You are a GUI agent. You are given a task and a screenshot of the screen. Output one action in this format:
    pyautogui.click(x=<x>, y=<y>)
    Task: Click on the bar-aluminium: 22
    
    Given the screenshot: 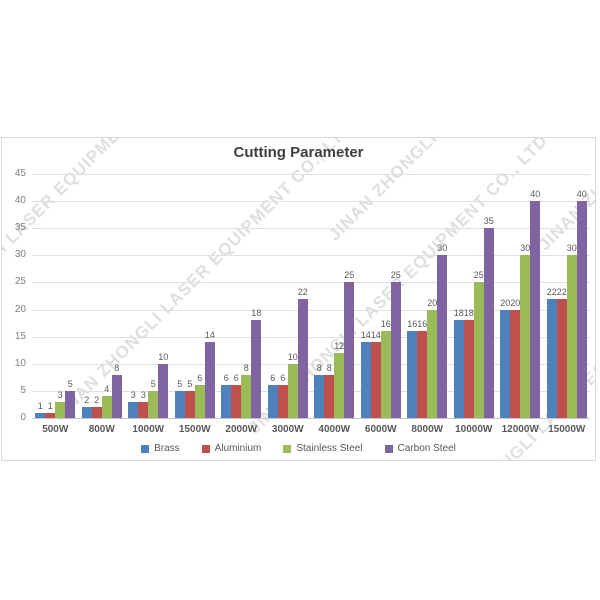 What is the action you would take?
    pyautogui.click(x=562, y=352)
    